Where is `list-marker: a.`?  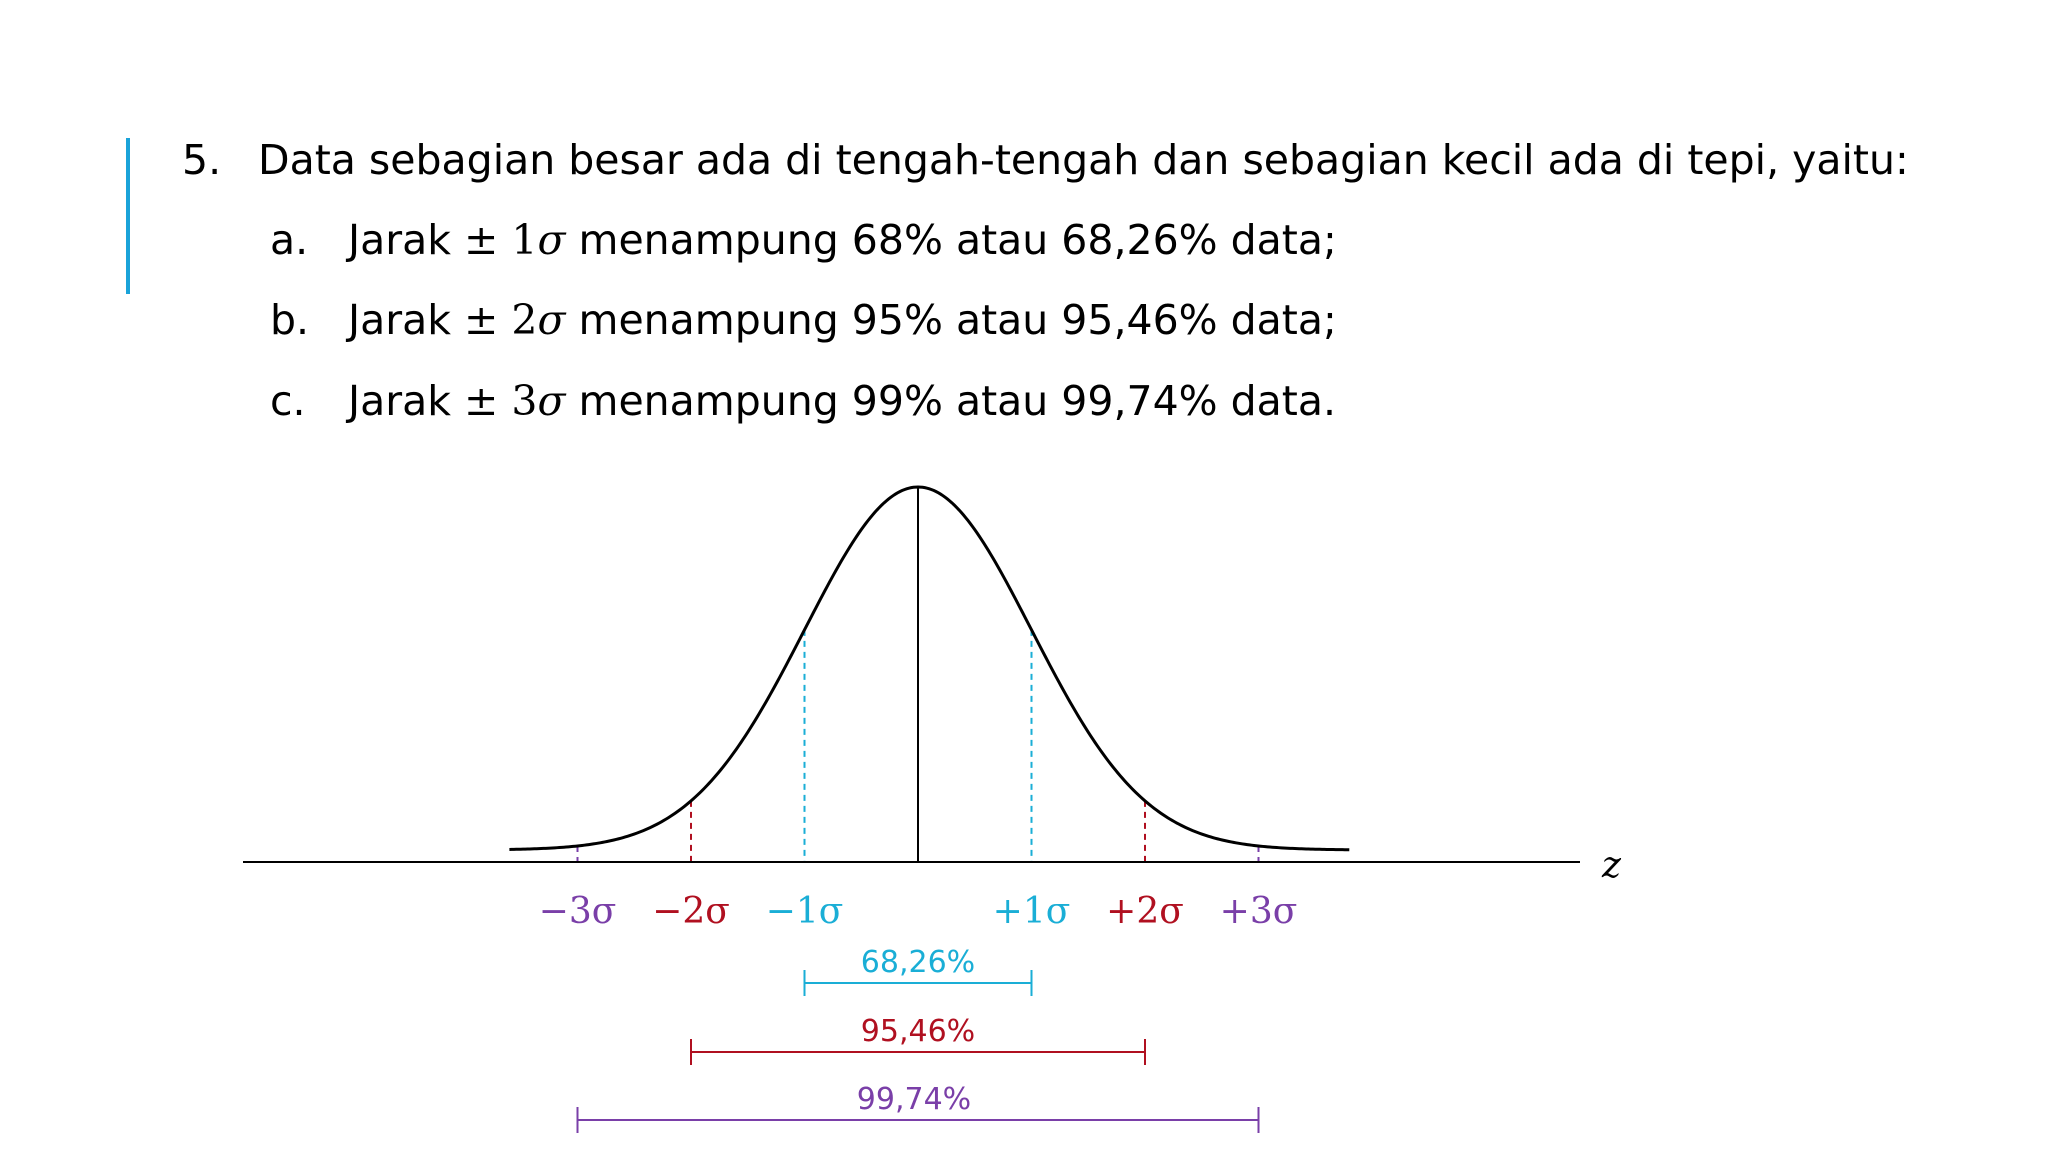
list-marker: a. is located at coordinates (289, 240).